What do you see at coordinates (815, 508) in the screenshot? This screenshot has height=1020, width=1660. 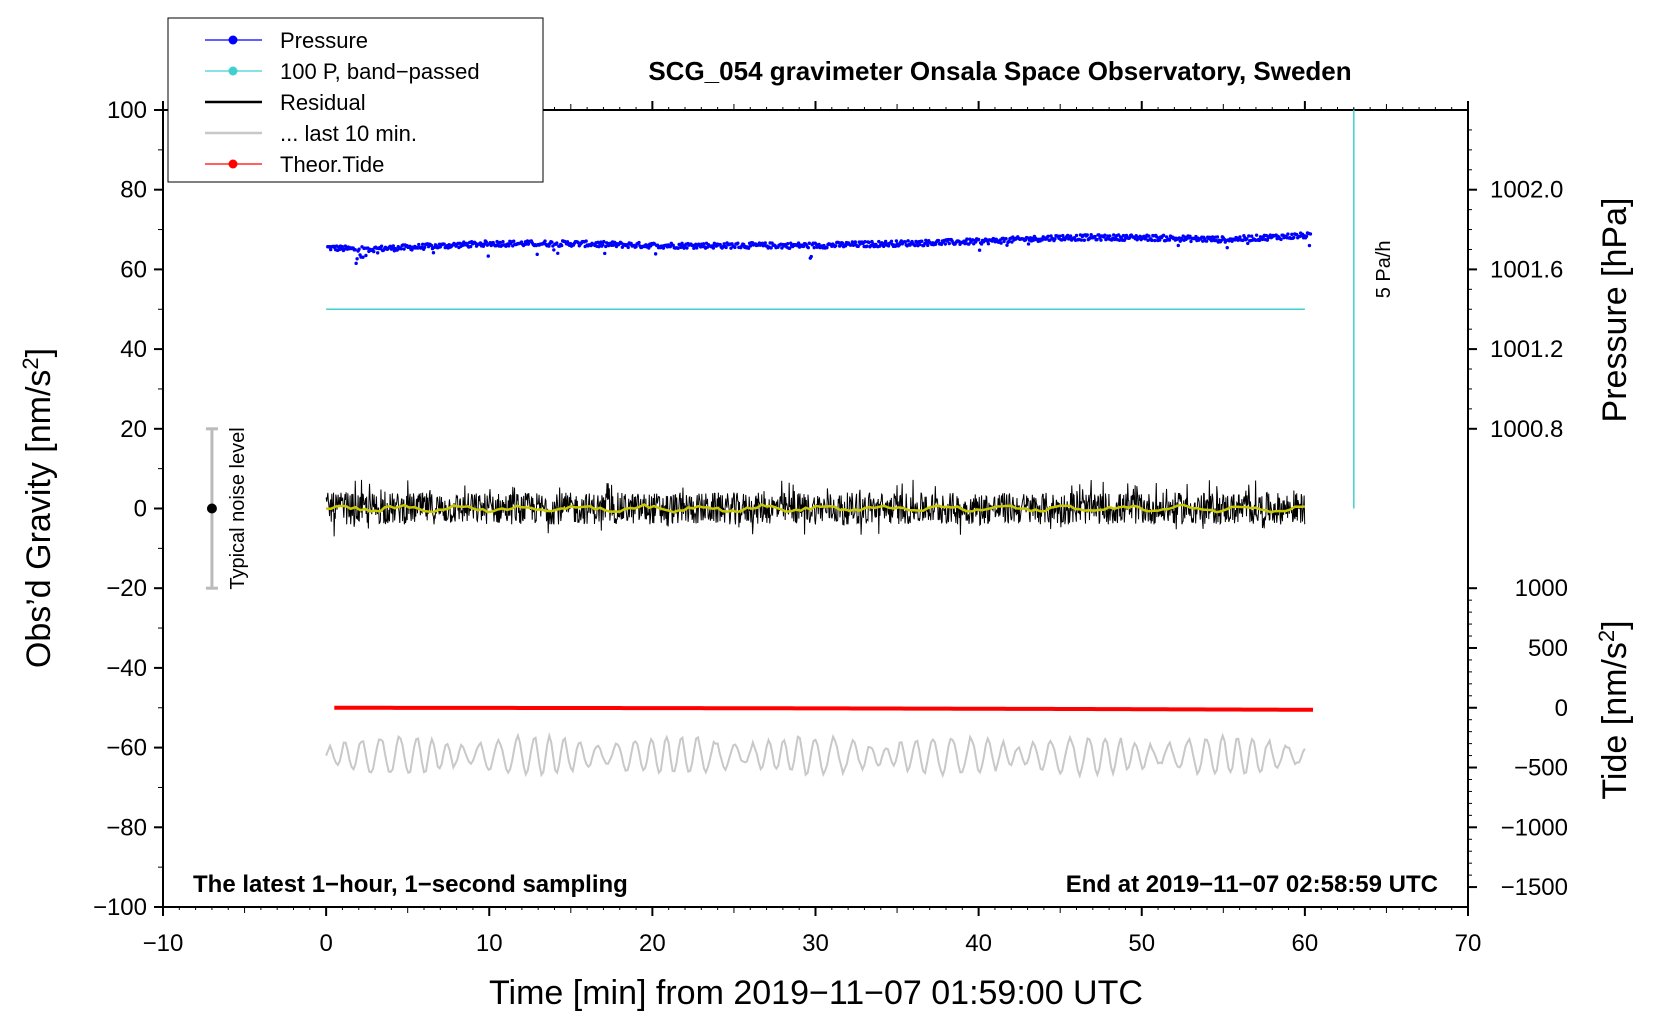 I see `residual-line` at bounding box center [815, 508].